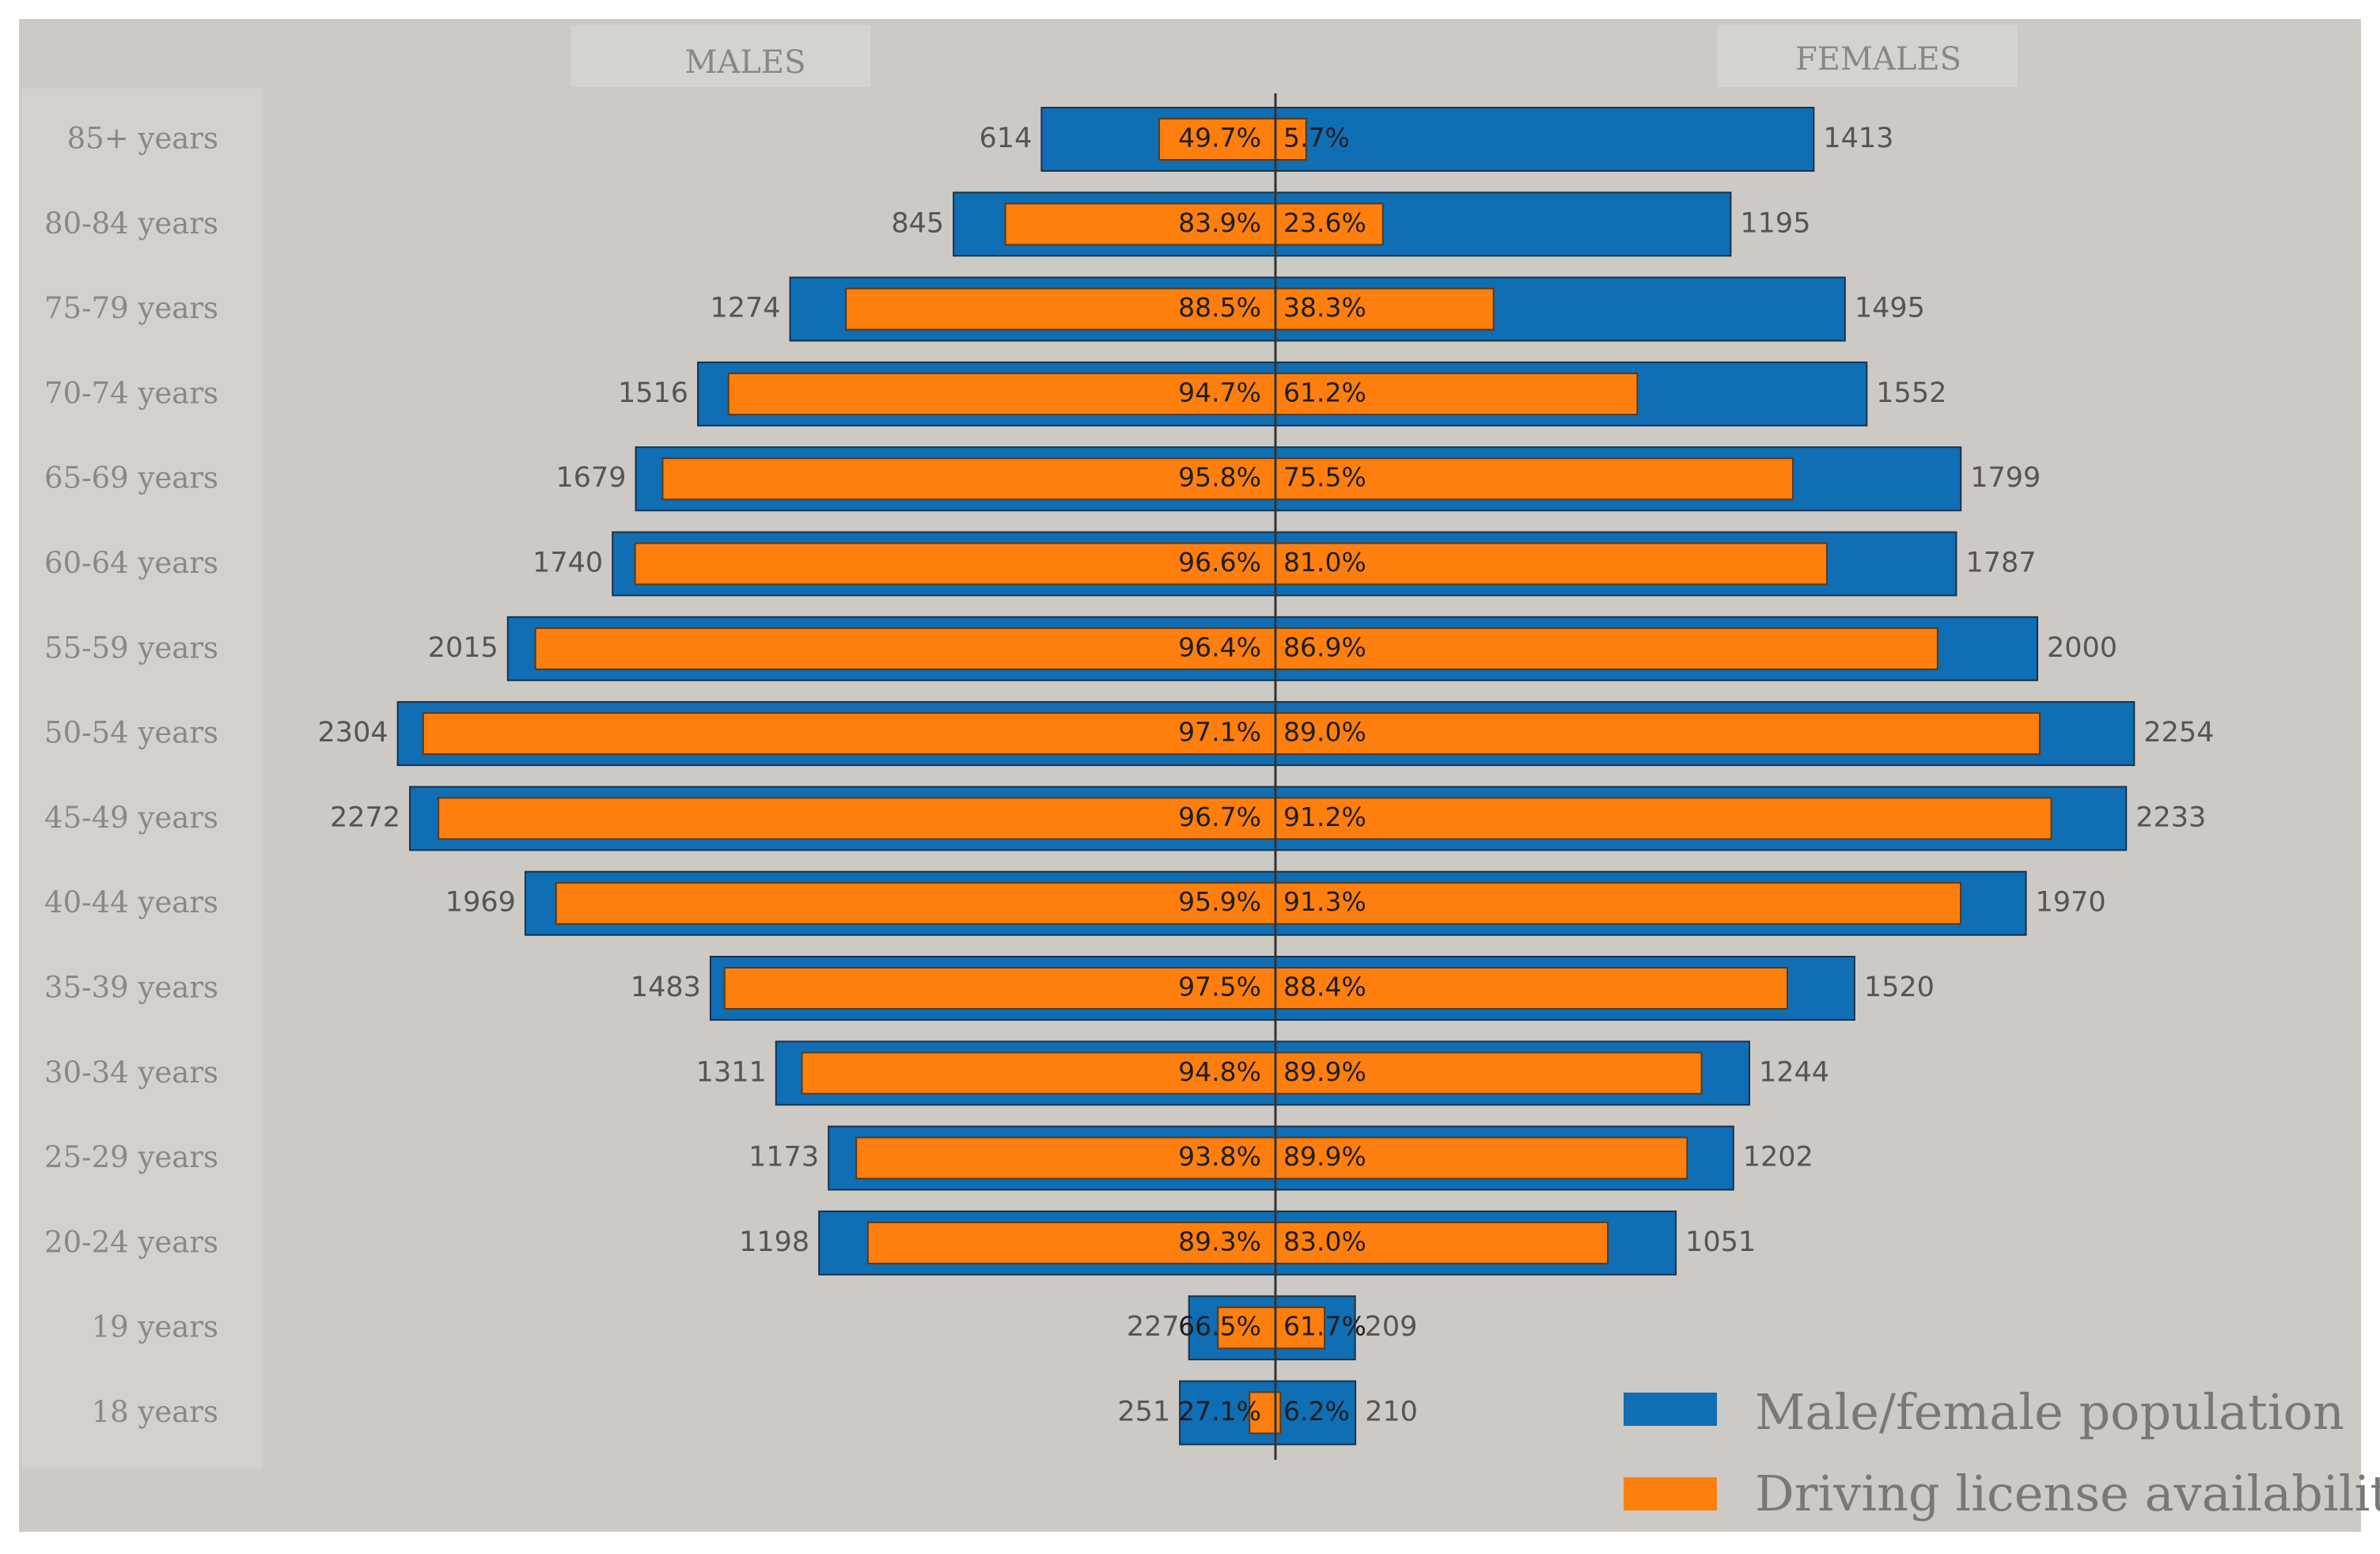 This screenshot has height=1554, width=2380. Describe the element at coordinates (131, 648) in the screenshot. I see `category-label: 55-59 years` at that location.